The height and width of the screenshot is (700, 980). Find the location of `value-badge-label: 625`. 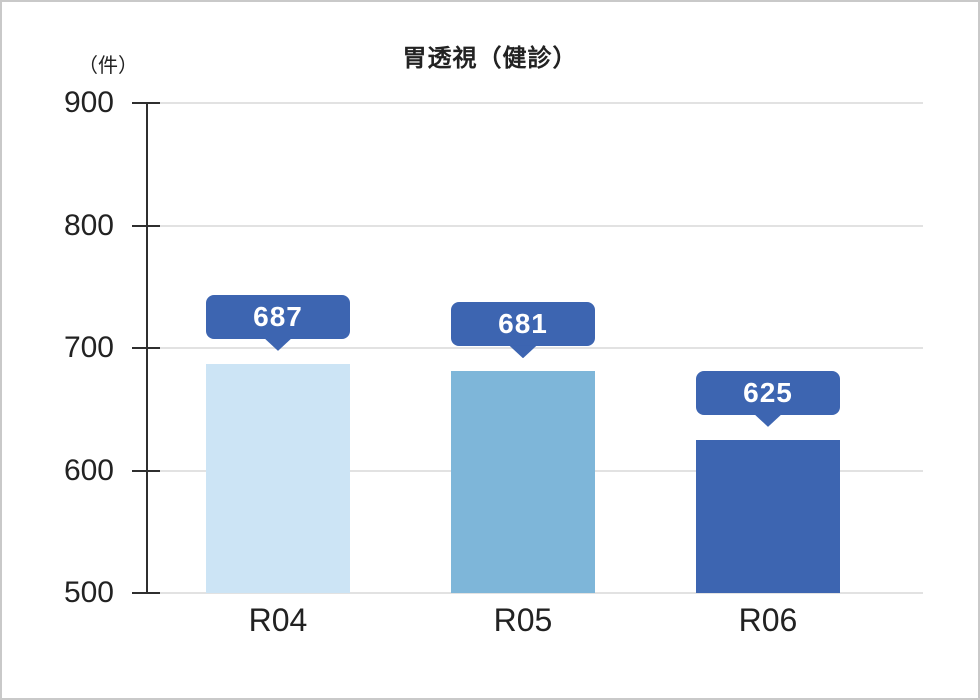

value-badge-label: 625 is located at coordinates (768, 392).